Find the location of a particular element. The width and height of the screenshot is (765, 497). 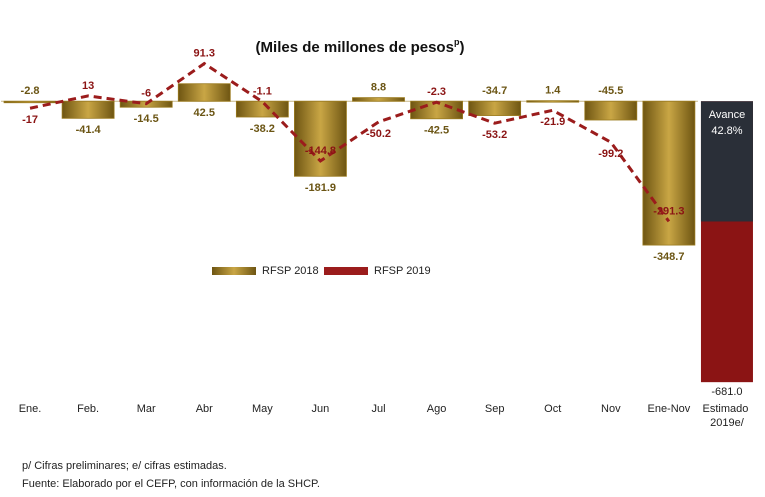

data-label: -144.8 is located at coordinates (320, 151).